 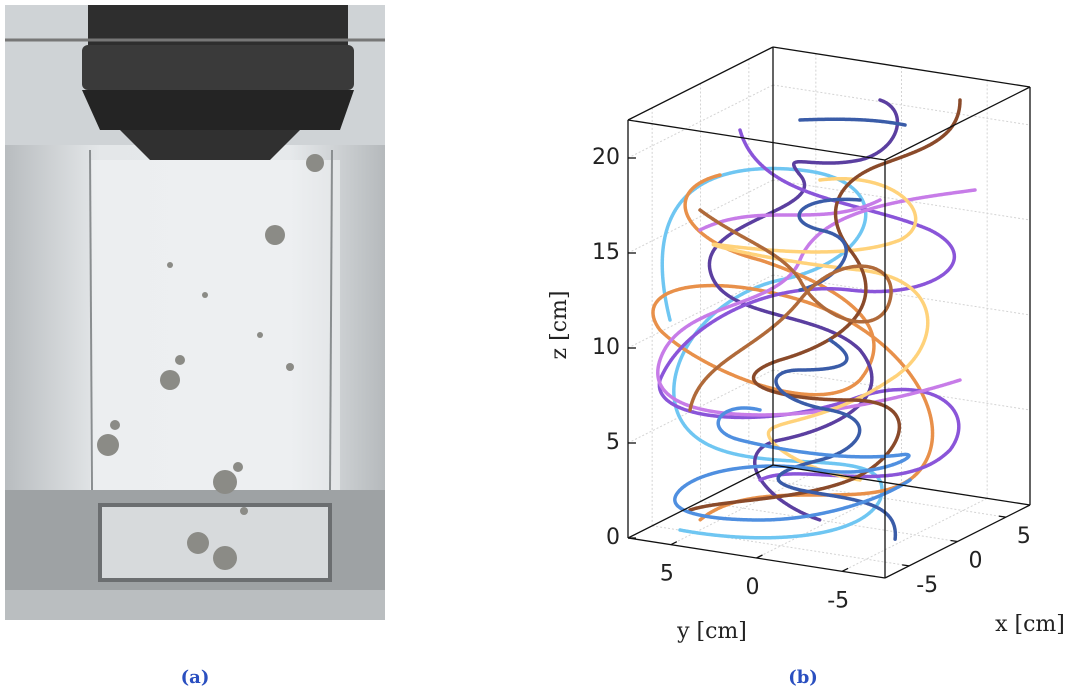 What do you see at coordinates (559, 325) in the screenshot?
I see `z-axis-label: z [cm]` at bounding box center [559, 325].